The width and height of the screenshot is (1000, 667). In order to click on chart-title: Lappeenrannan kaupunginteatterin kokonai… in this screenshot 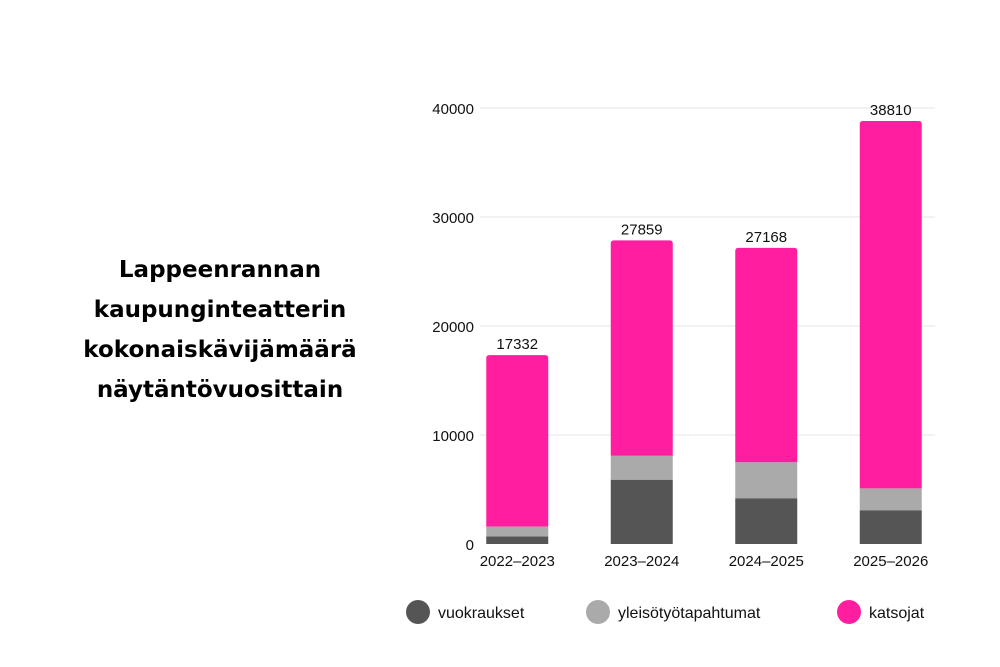, I will do `click(220, 330)`.